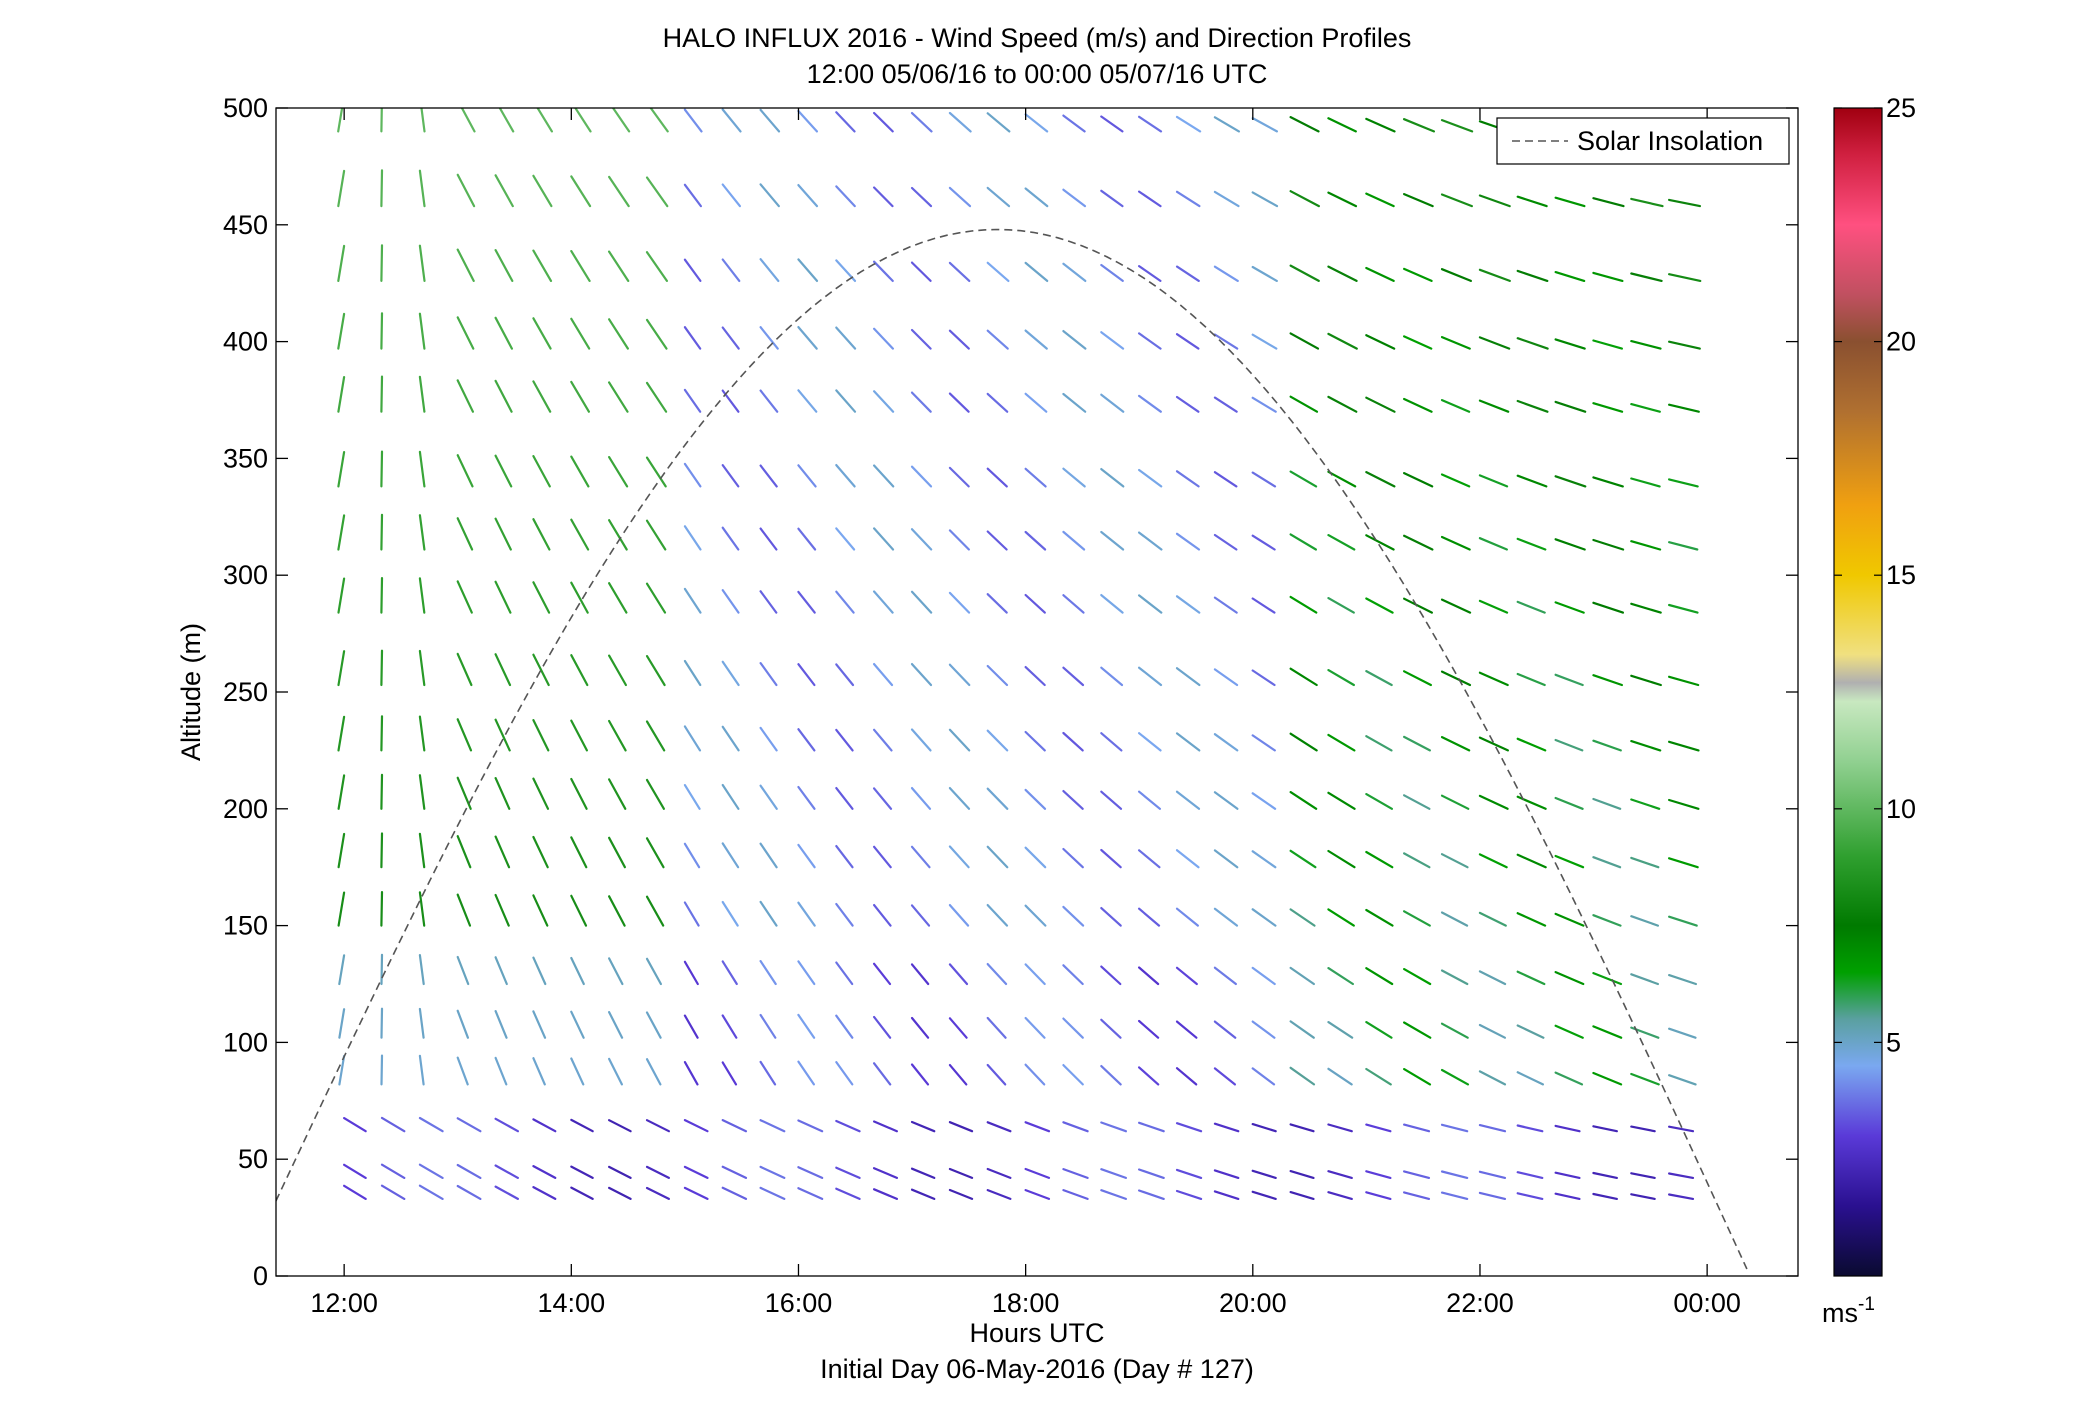 Image resolution: width=2098 pixels, height=1425 pixels. What do you see at coordinates (245, 809) in the screenshot?
I see `y-tick-label: 200` at bounding box center [245, 809].